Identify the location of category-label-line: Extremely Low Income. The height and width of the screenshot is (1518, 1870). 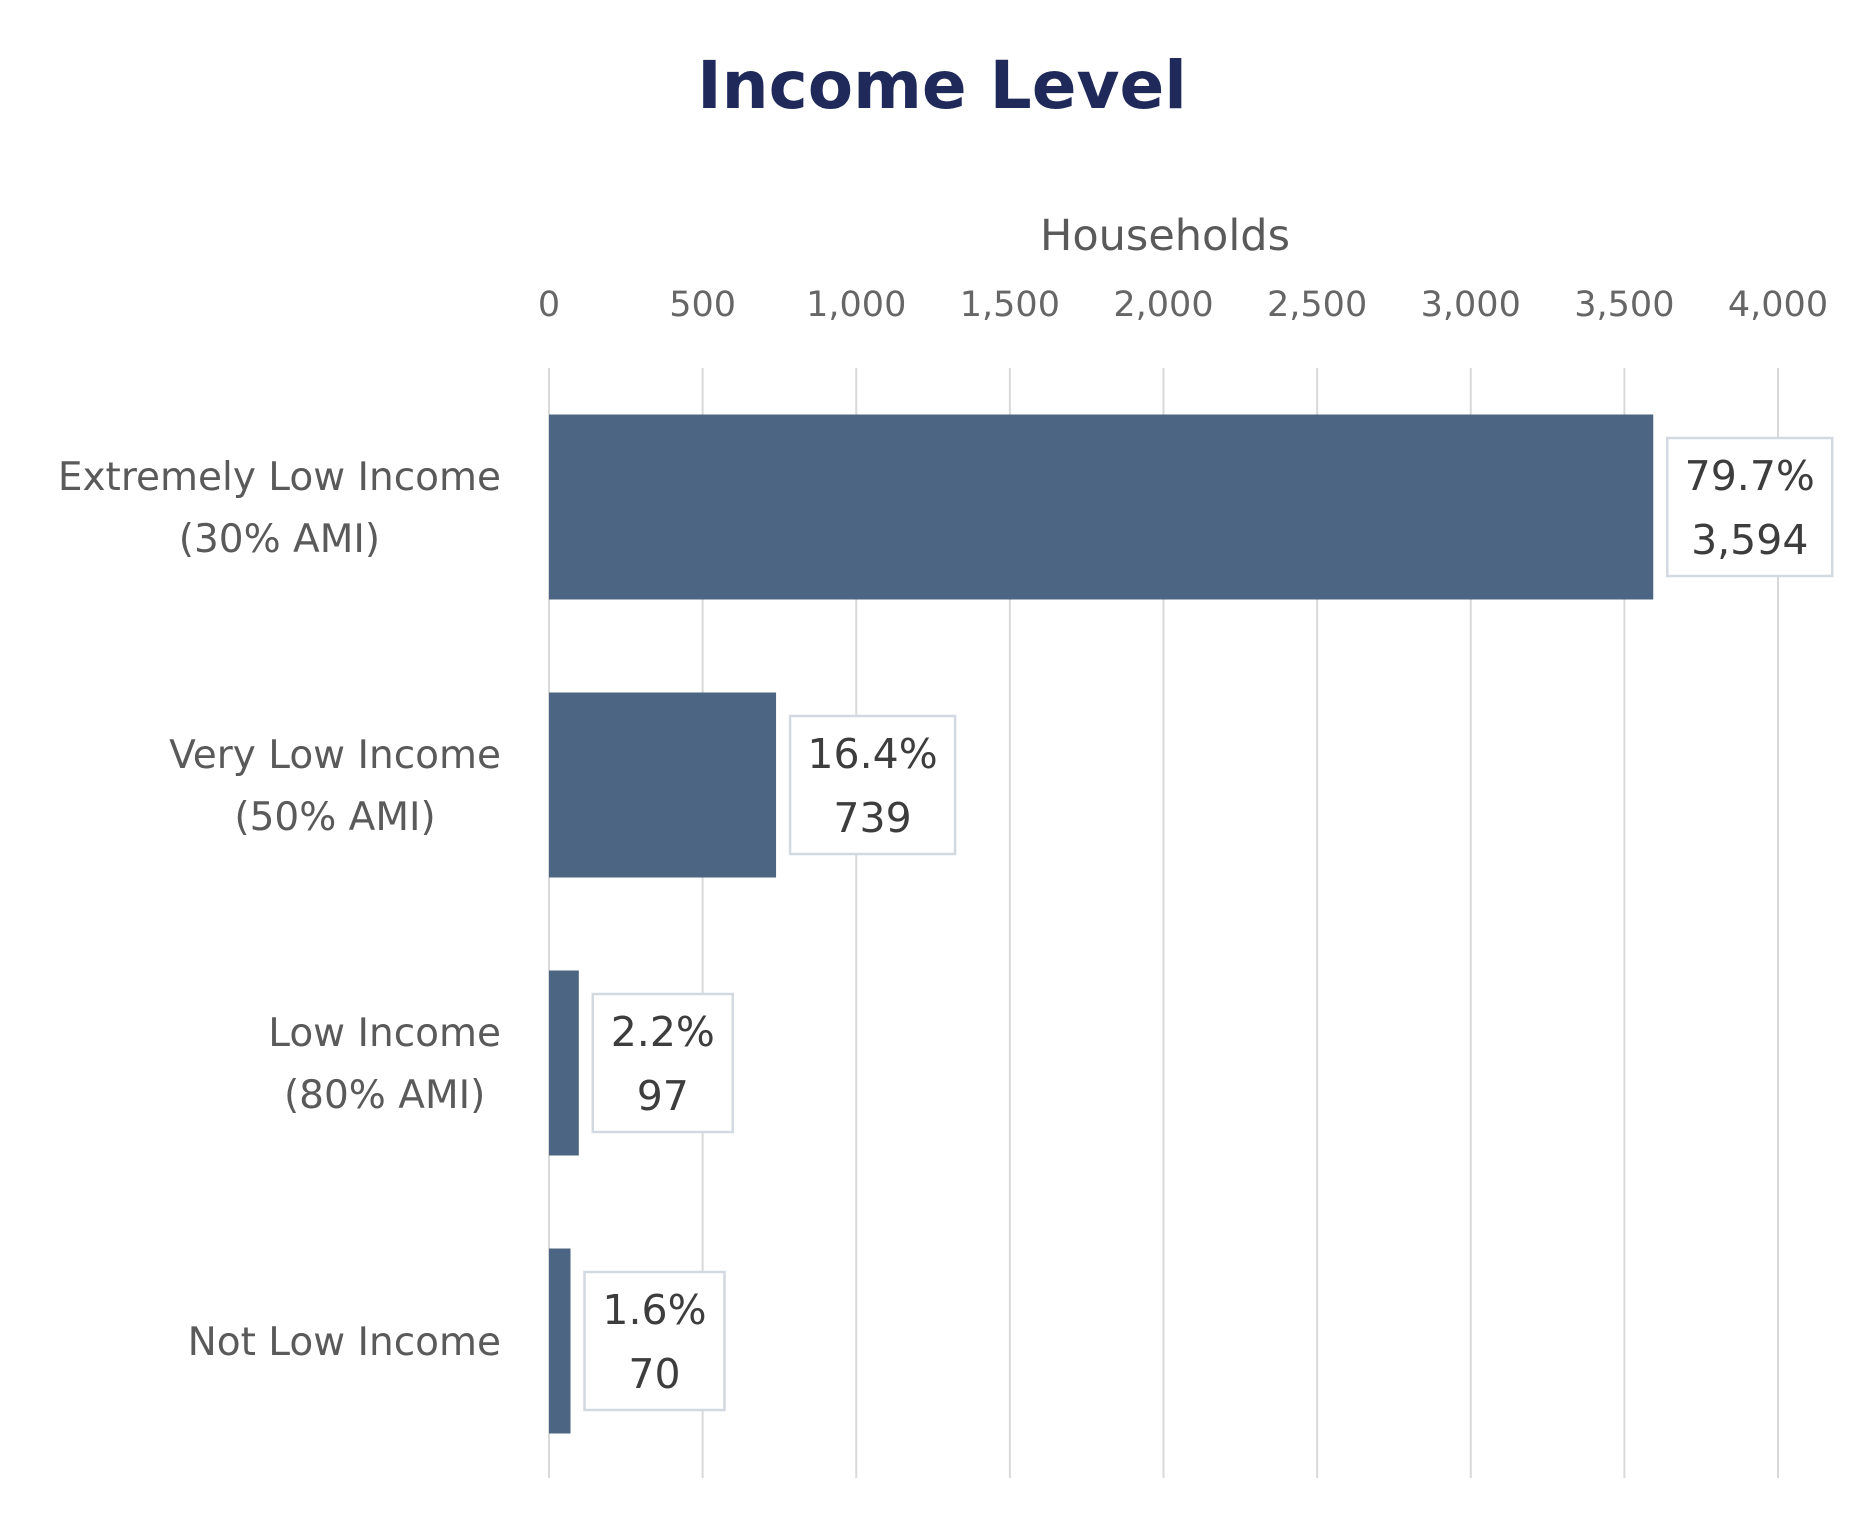
(279, 477).